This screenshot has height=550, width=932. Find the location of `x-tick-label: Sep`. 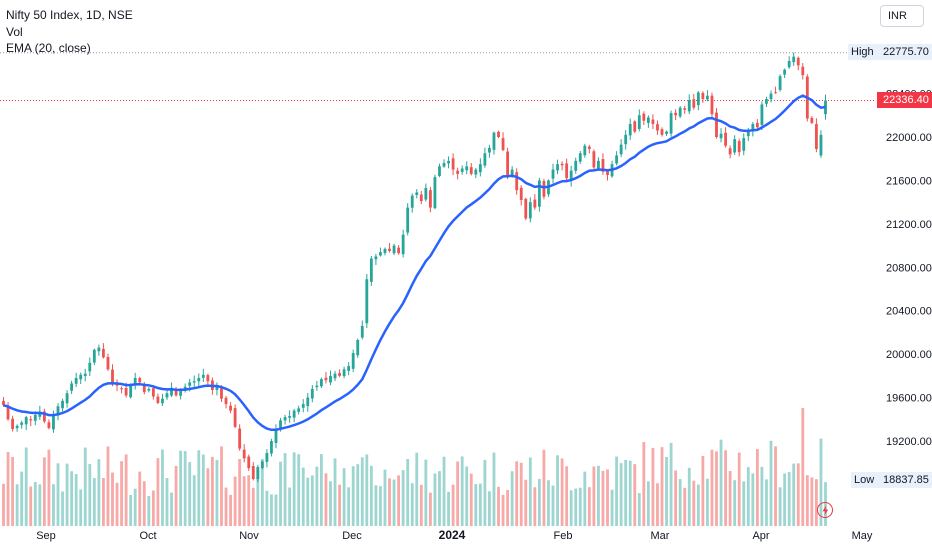

x-tick-label: Sep is located at coordinates (46, 536).